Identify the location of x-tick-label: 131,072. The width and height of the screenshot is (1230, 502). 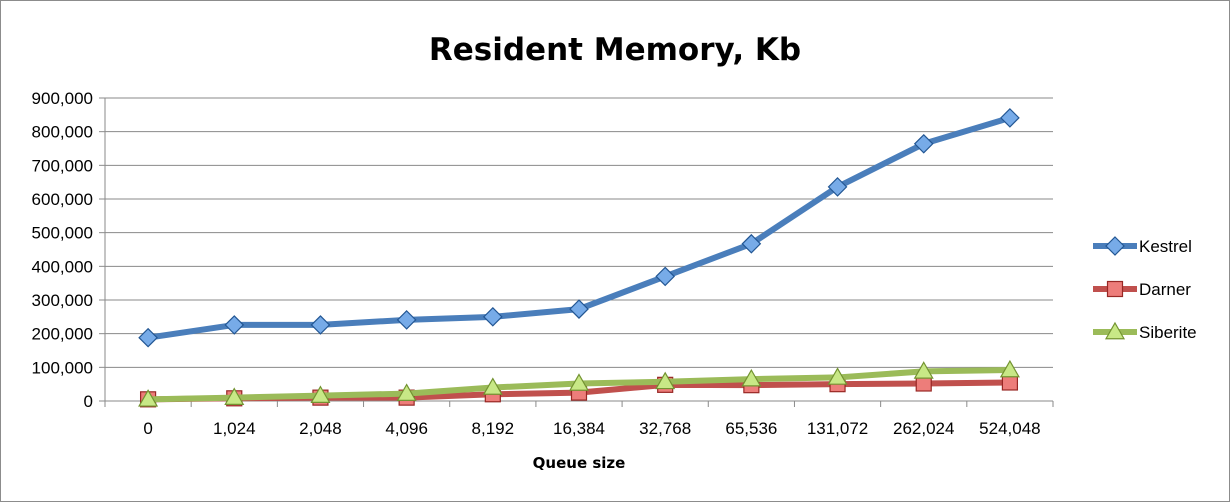
(837, 428).